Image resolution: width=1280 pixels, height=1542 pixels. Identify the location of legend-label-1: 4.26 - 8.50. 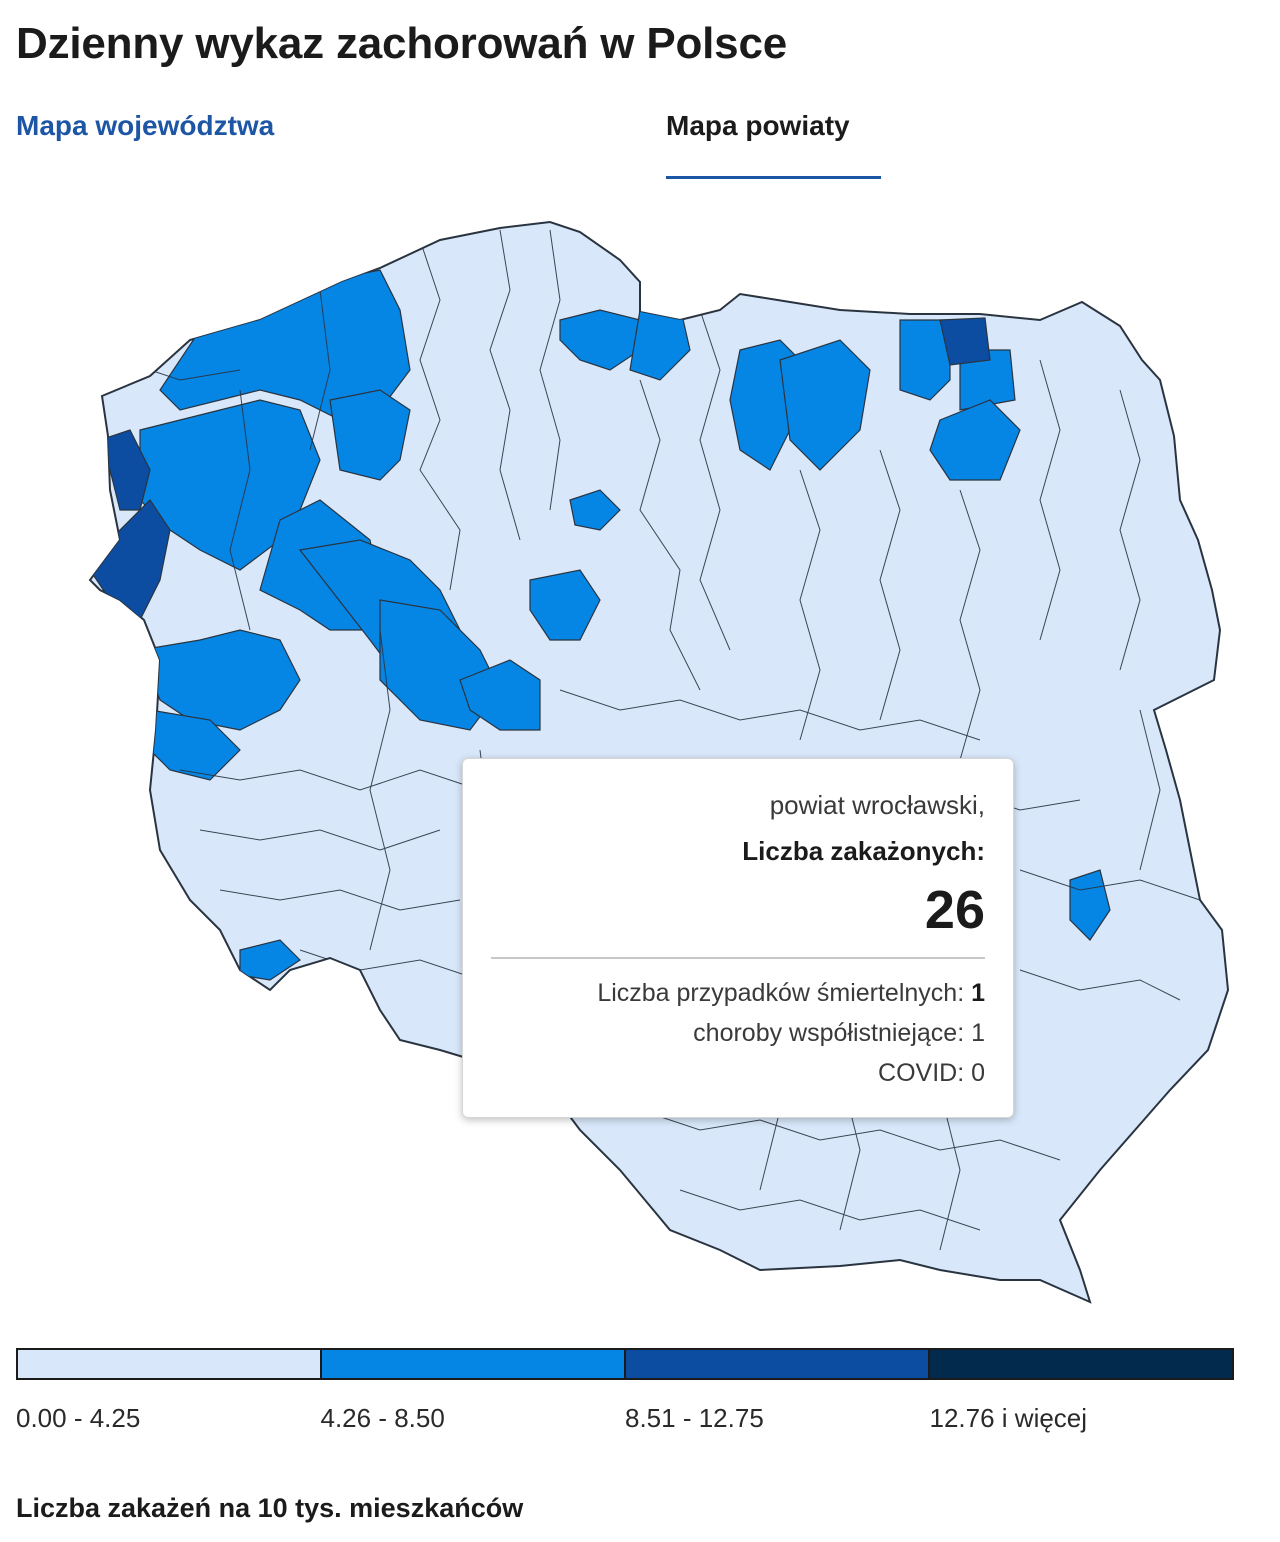
(382, 1418).